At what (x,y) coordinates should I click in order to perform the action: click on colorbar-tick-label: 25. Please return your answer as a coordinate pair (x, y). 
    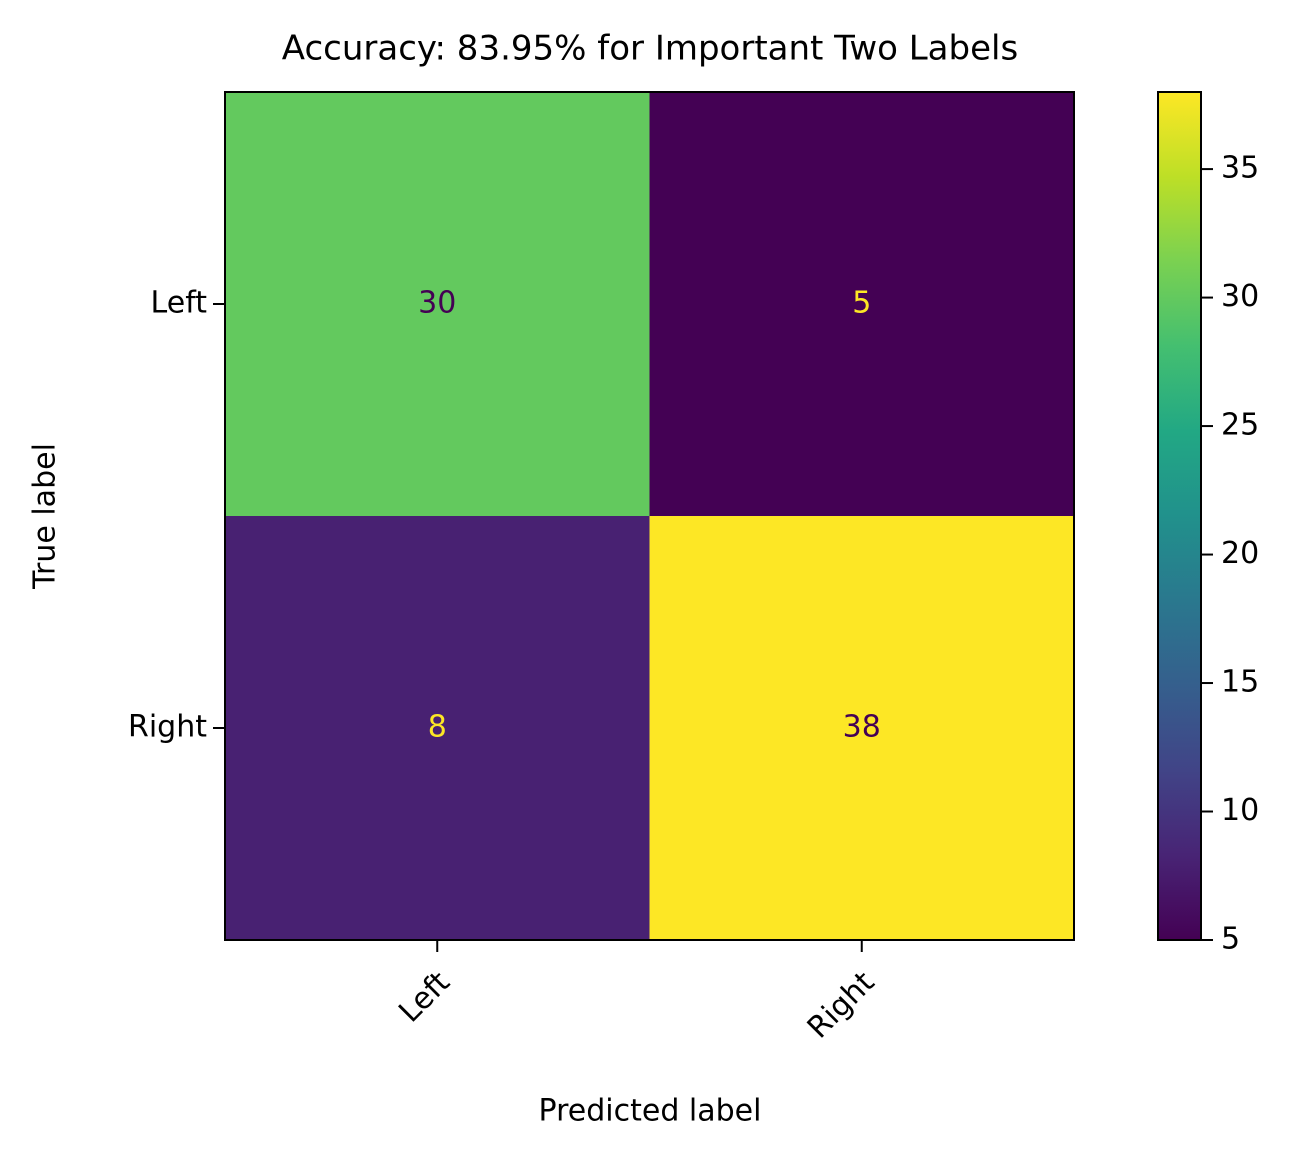
    Looking at the image, I should click on (1240, 425).